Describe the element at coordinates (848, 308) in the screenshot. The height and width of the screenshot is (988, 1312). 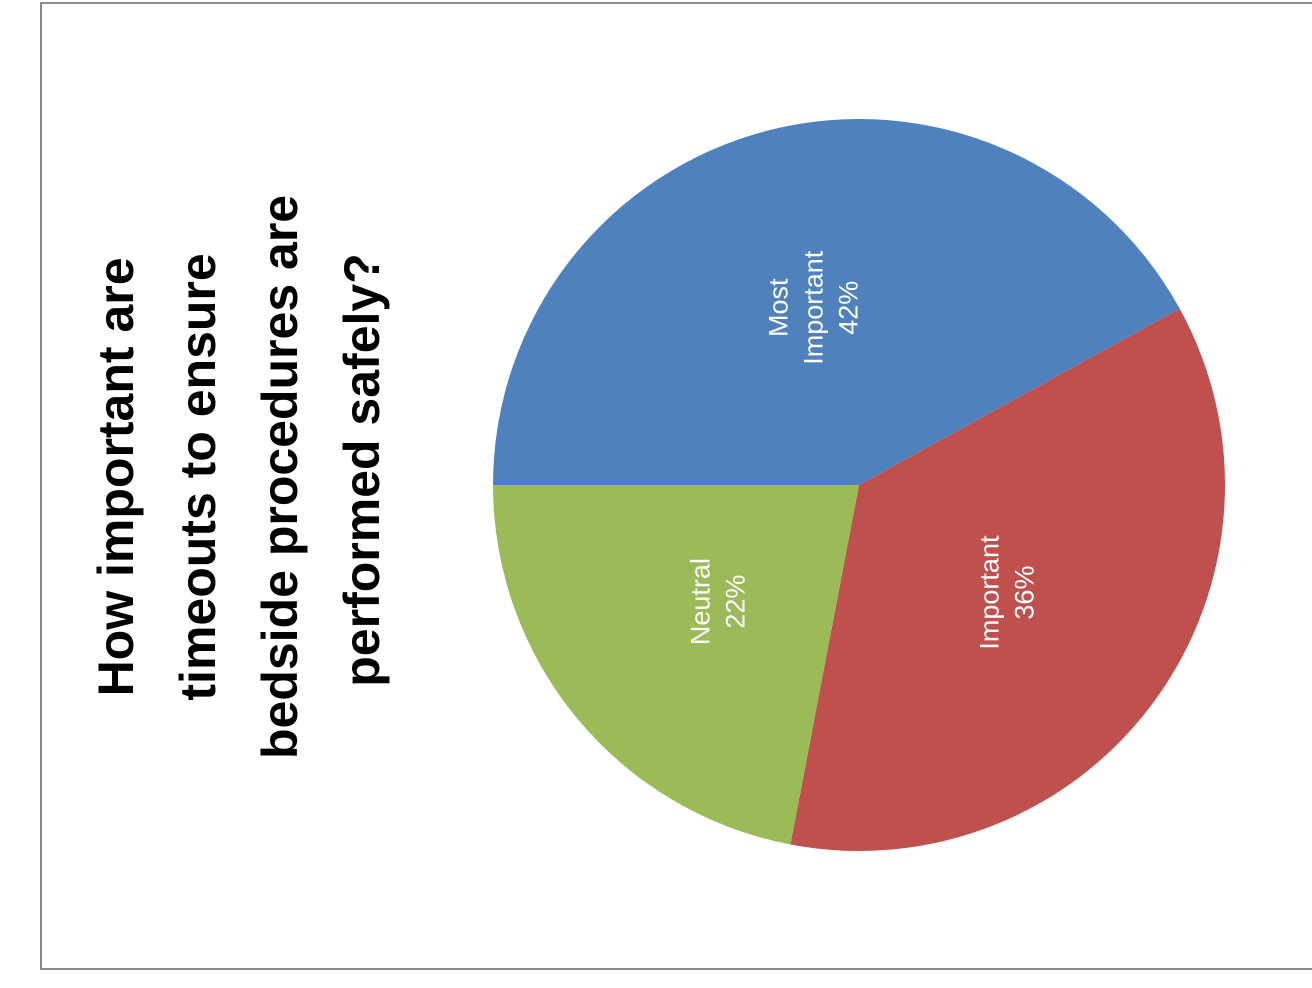
I see `slice-percent: 42%` at that location.